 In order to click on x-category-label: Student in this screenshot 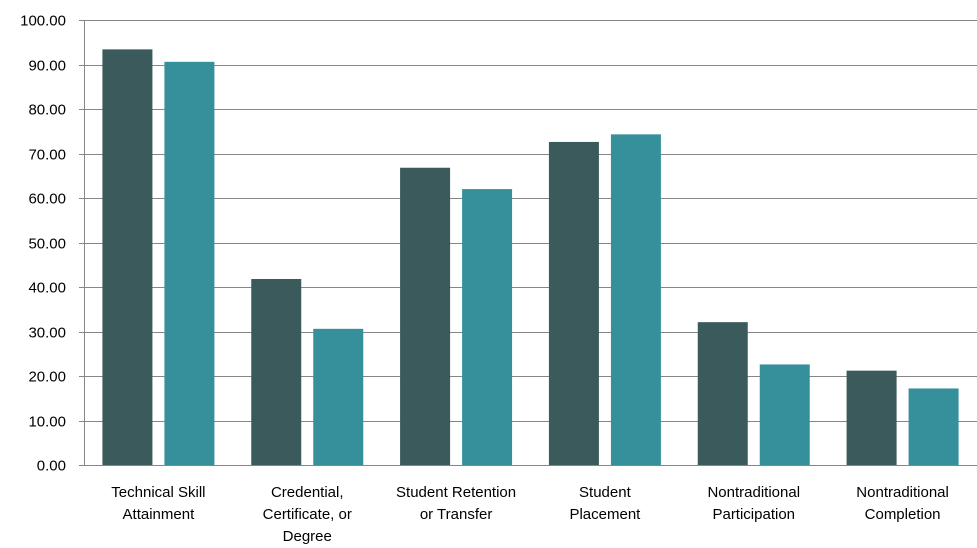, I will do `click(605, 492)`.